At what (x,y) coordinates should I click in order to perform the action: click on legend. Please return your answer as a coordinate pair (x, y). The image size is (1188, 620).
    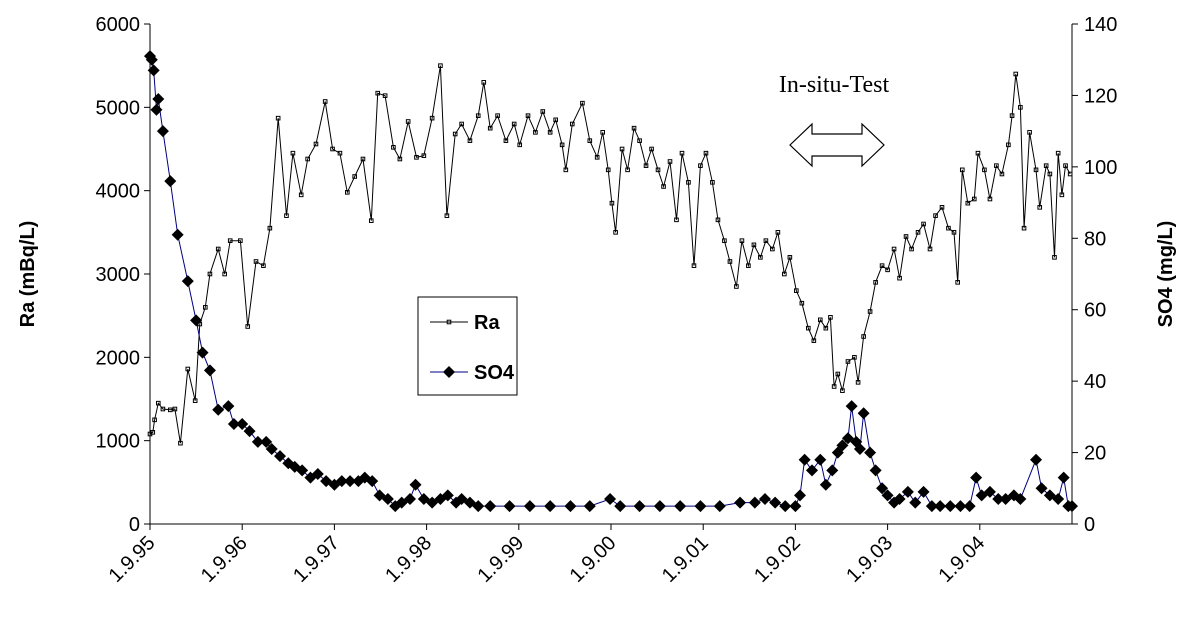
    Looking at the image, I should click on (467, 346).